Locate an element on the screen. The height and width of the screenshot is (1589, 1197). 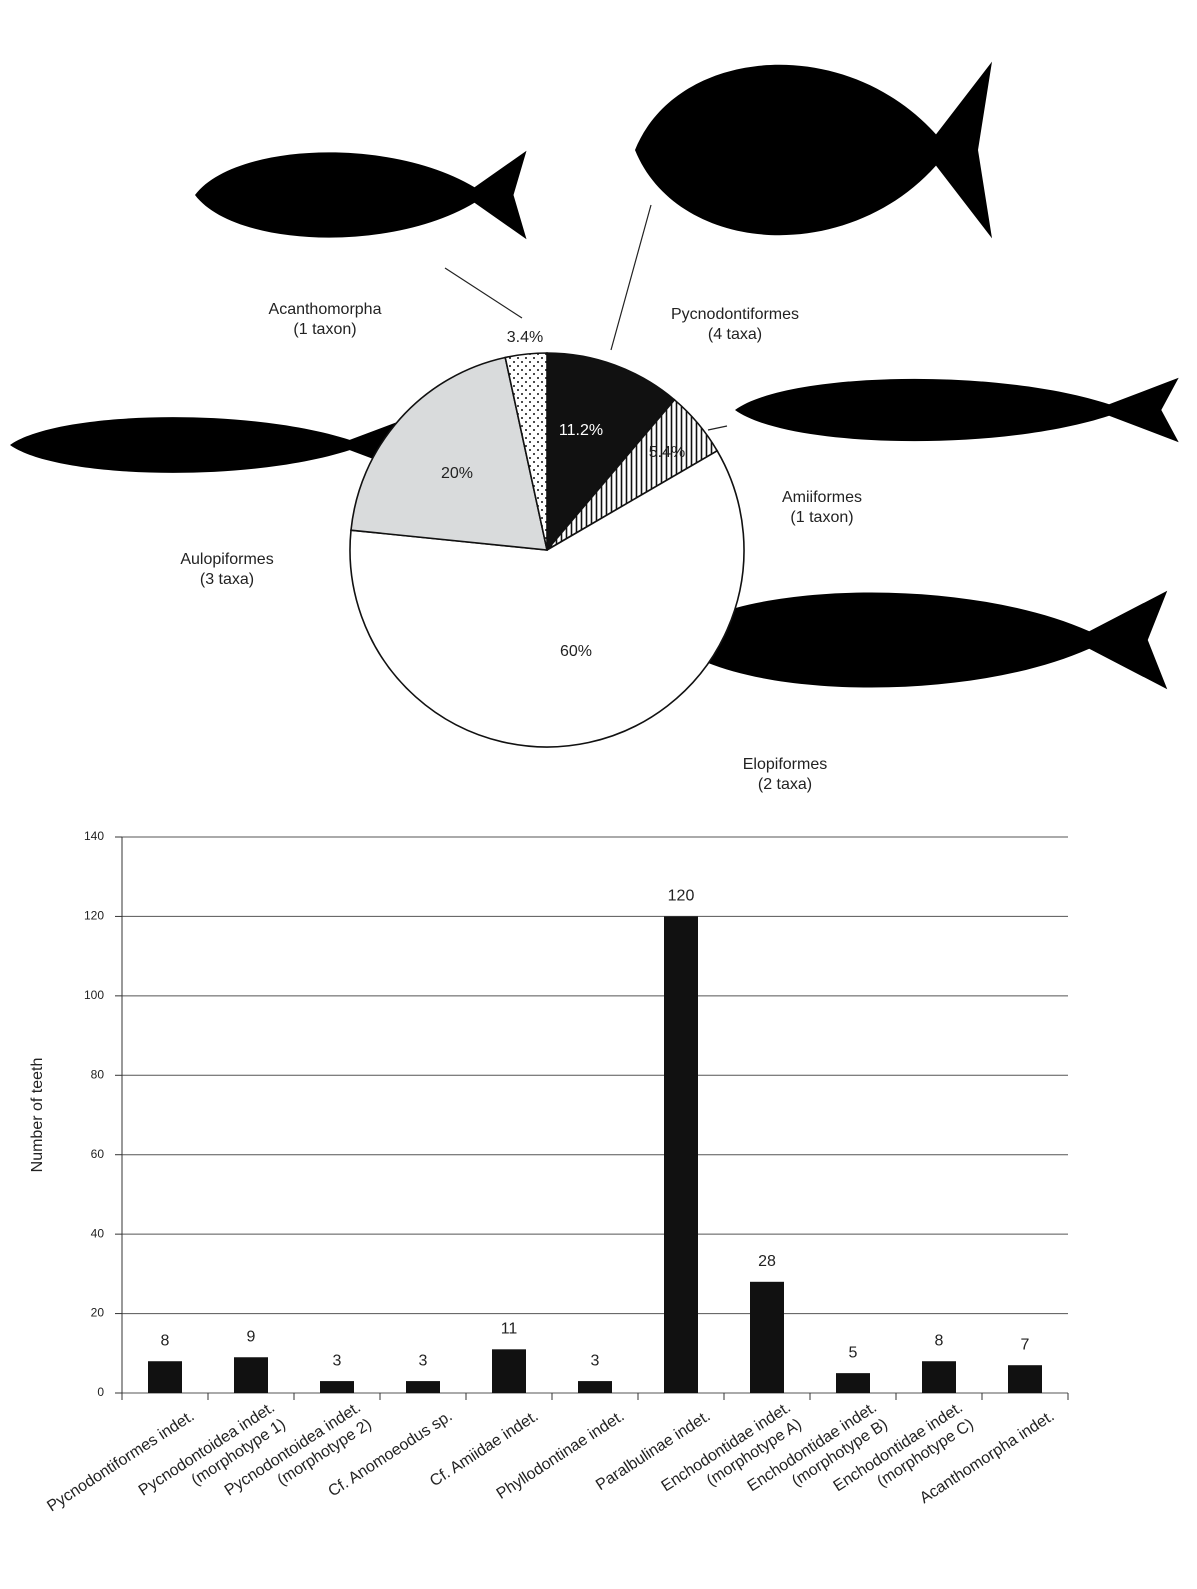
slice-category-label: Aulopiformes (3 taxa) is located at coordinates (226, 569).